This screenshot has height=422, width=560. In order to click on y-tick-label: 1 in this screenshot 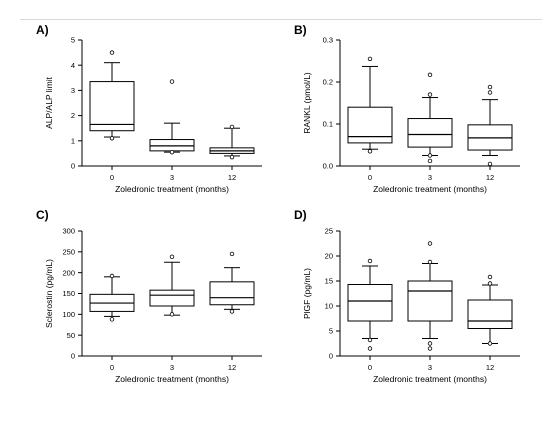, I will do `click(73, 140)`.